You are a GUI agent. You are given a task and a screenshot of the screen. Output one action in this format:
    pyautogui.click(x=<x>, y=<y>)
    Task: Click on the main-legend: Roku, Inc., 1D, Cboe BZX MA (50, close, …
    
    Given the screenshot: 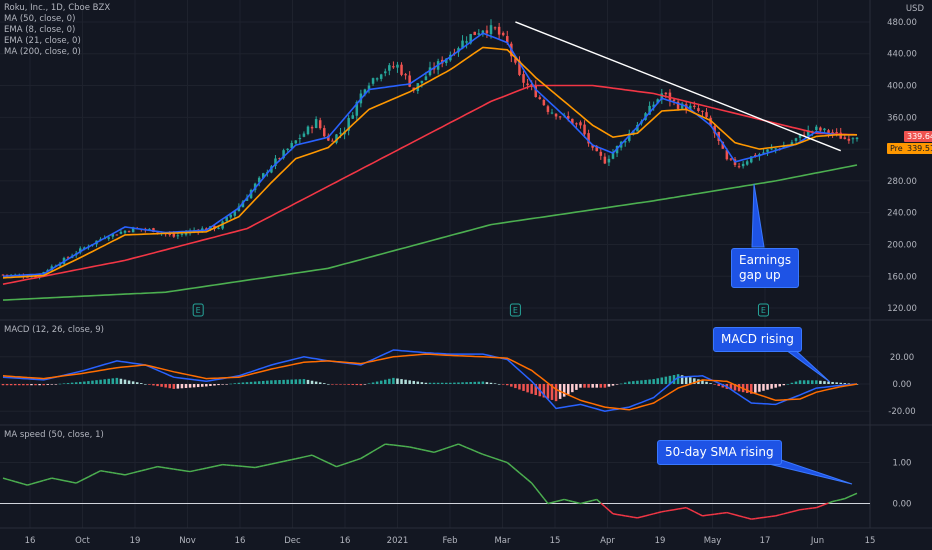 What is the action you would take?
    pyautogui.click(x=57, y=30)
    